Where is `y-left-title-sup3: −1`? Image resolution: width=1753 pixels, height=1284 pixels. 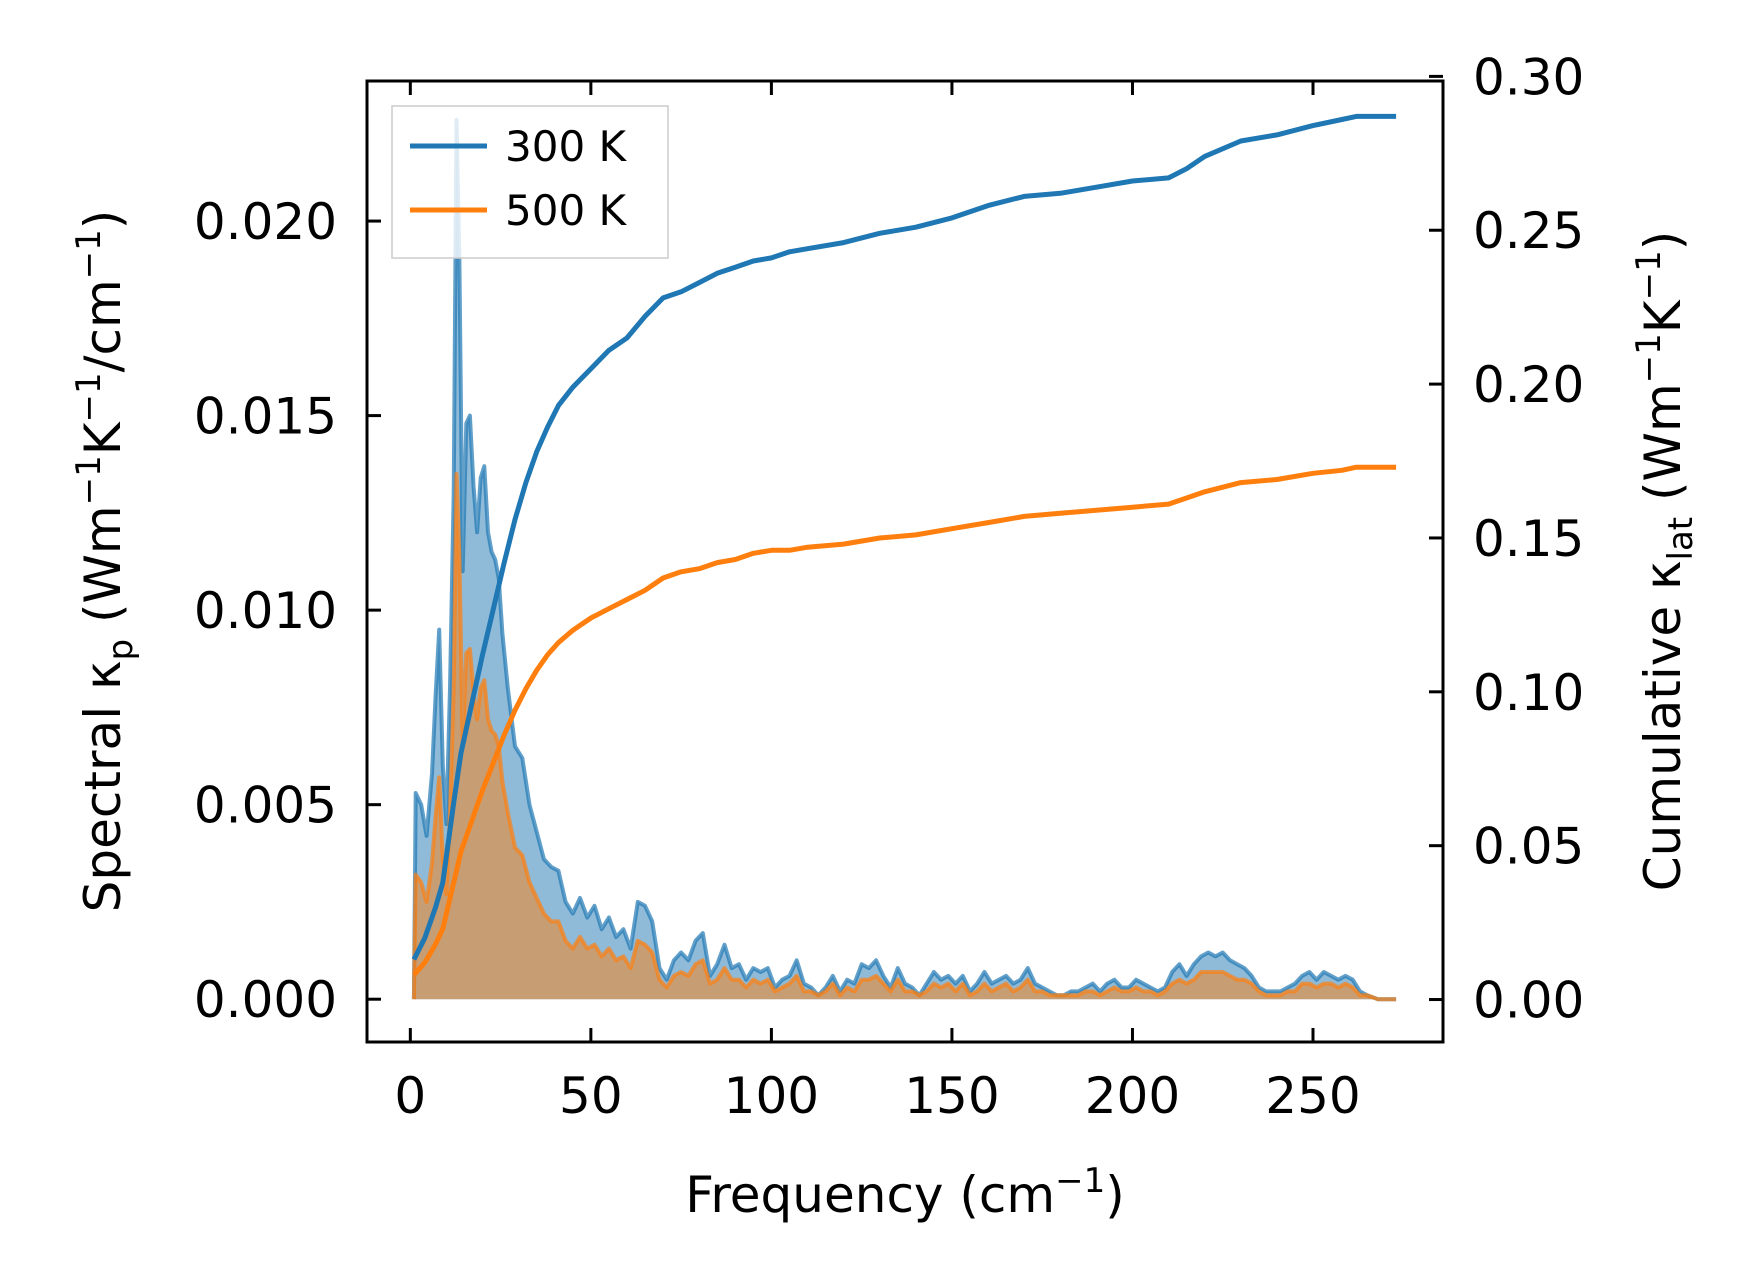
y-left-title-sup3: −1 is located at coordinates (89, 254).